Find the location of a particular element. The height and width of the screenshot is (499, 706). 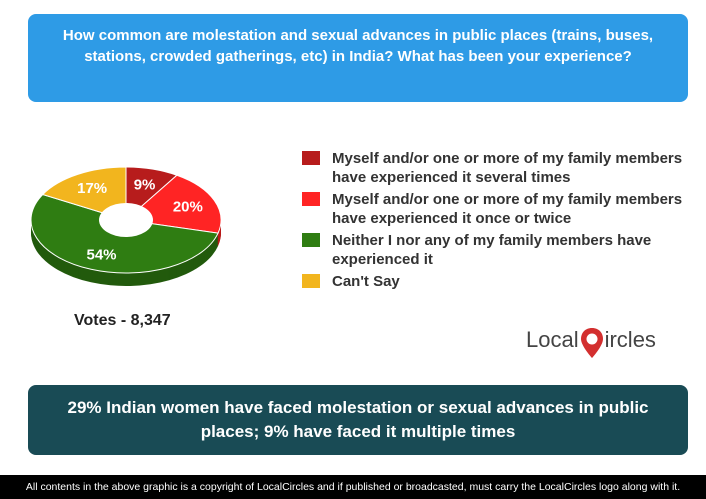

slice-label-1: 9% is located at coordinates (145, 184).